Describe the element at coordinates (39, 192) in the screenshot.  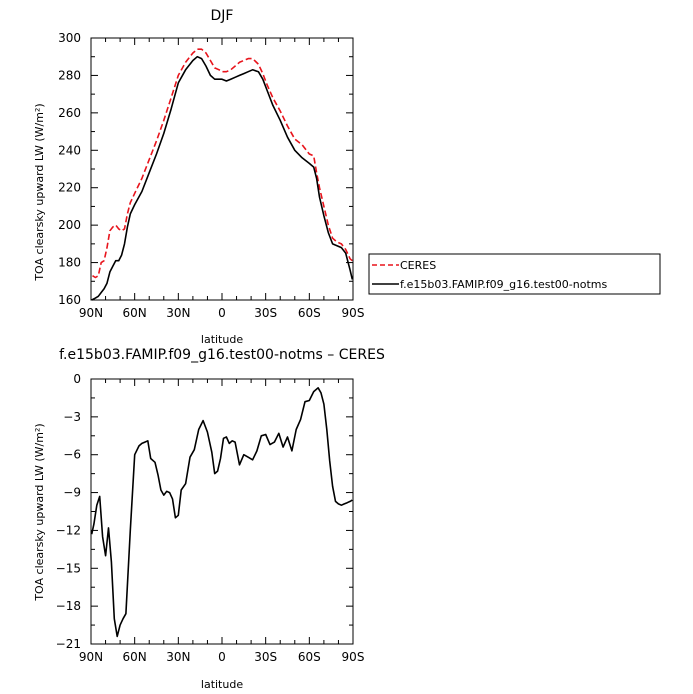
I see `chart-top-y-axis-title: TOA clearsky upward LW (W/m²)` at that location.